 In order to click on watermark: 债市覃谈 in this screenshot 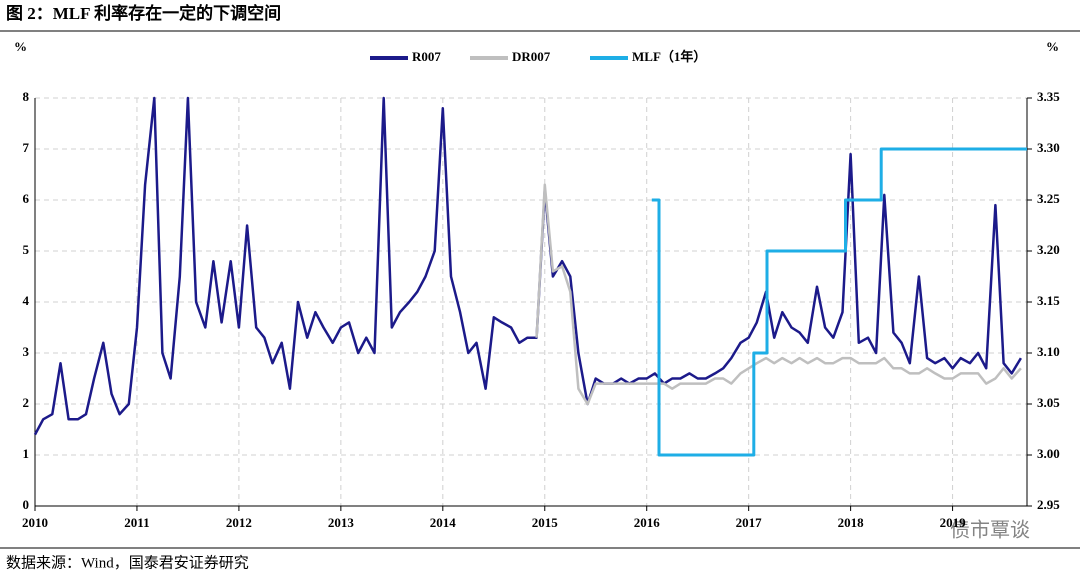, I will do `click(990, 530)`.